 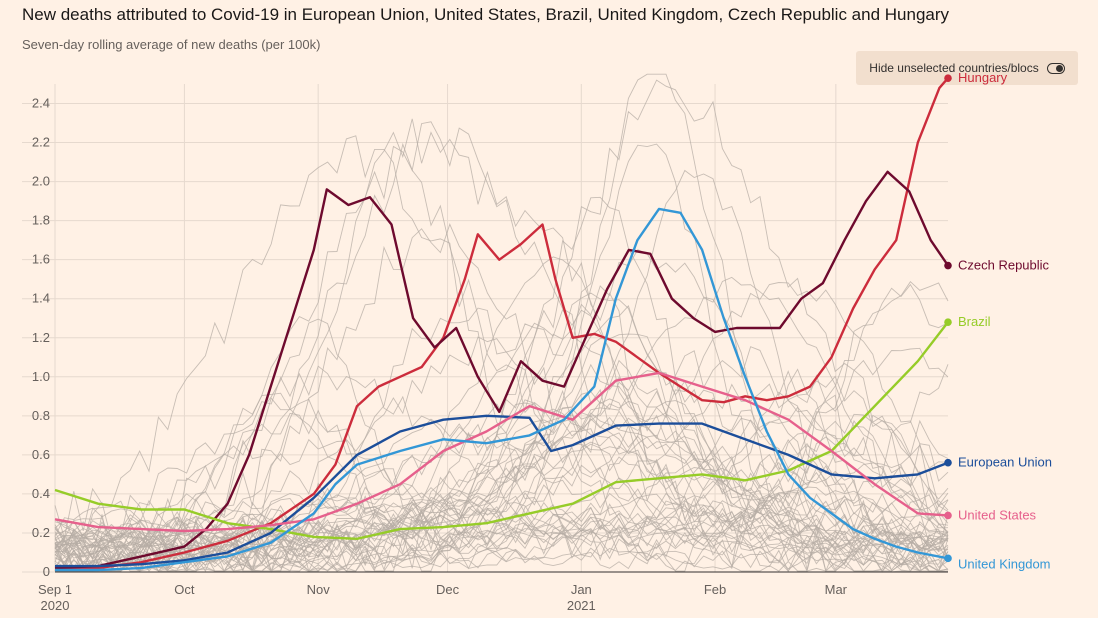 What do you see at coordinates (581, 589) in the screenshot?
I see `x-tick-label: Jan` at bounding box center [581, 589].